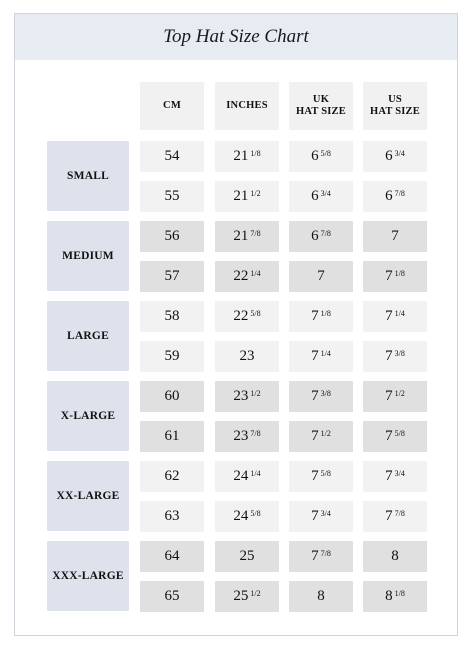 Image resolution: width=474 pixels, height=650 pixels. Describe the element at coordinates (321, 106) in the screenshot. I see `column-header-uk-hat-size: UK HAT SIZE` at that location.